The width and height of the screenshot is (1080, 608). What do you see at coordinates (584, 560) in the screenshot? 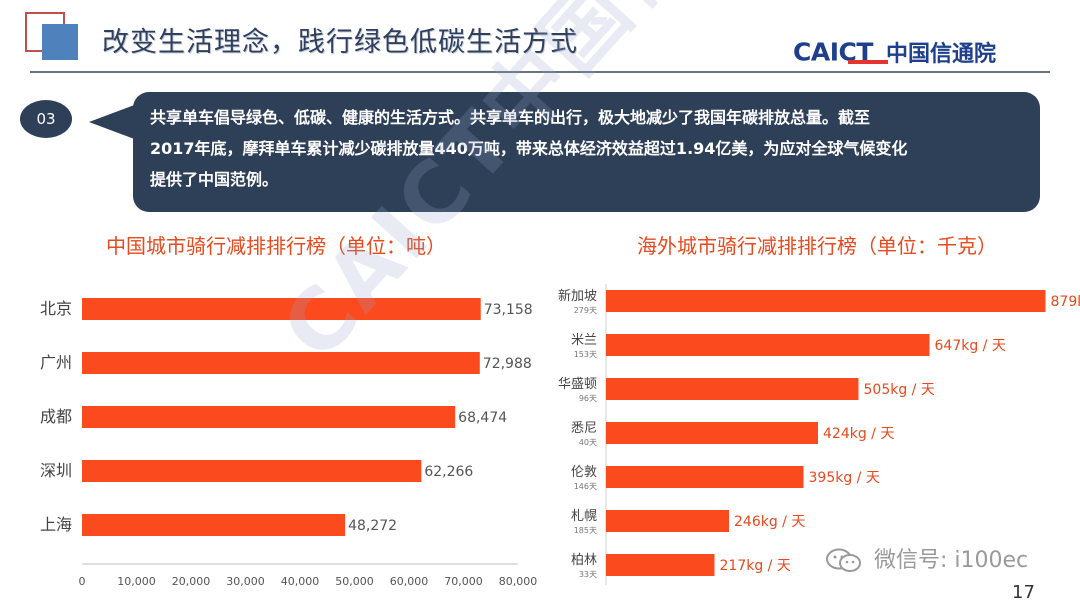
I see `overseas-city-label: 柏林` at bounding box center [584, 560].